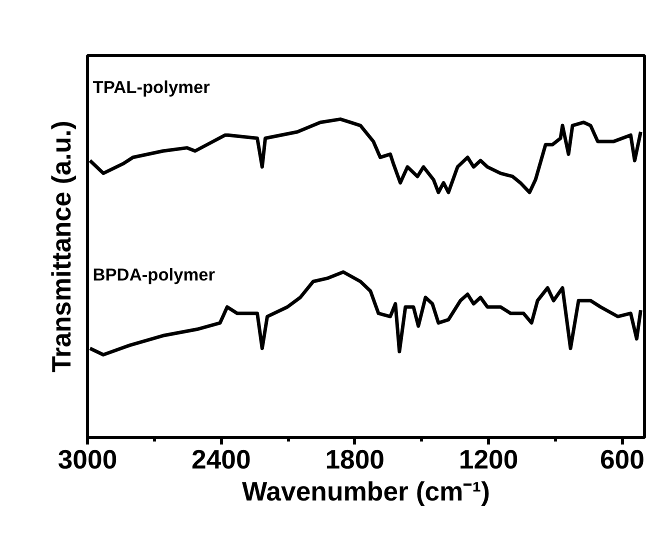 This screenshot has height=537, width=651. What do you see at coordinates (488, 459) in the screenshot?
I see `x-tick-label: 1200` at bounding box center [488, 459].